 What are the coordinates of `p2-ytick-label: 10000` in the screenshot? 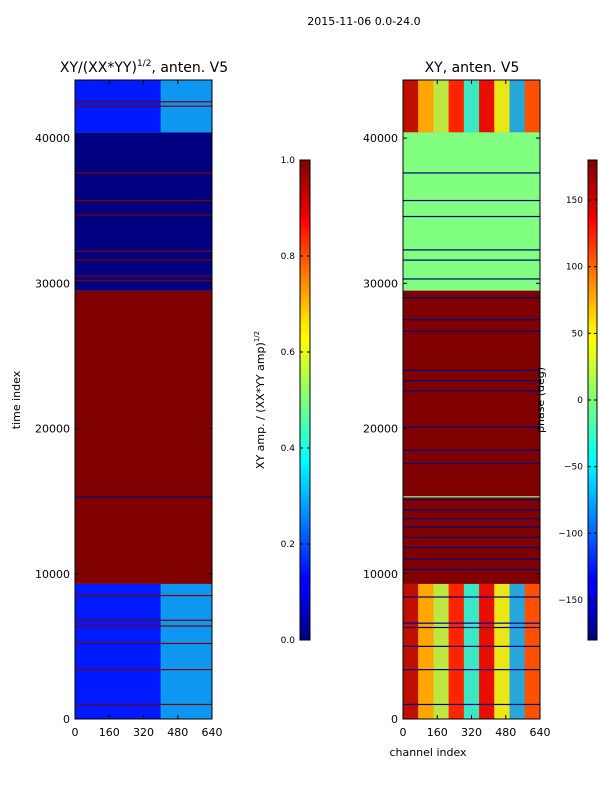 It's located at (380, 574).